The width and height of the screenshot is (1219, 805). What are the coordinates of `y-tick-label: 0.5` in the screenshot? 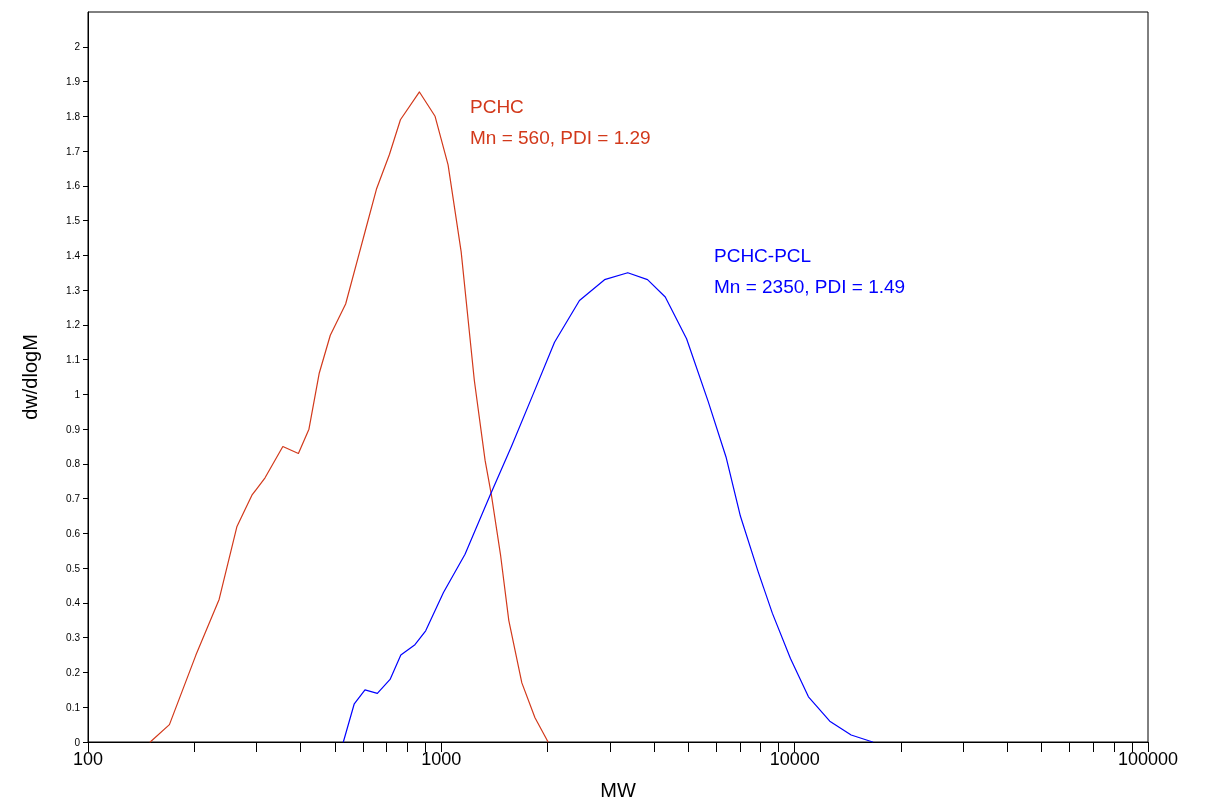 It's located at (73, 568).